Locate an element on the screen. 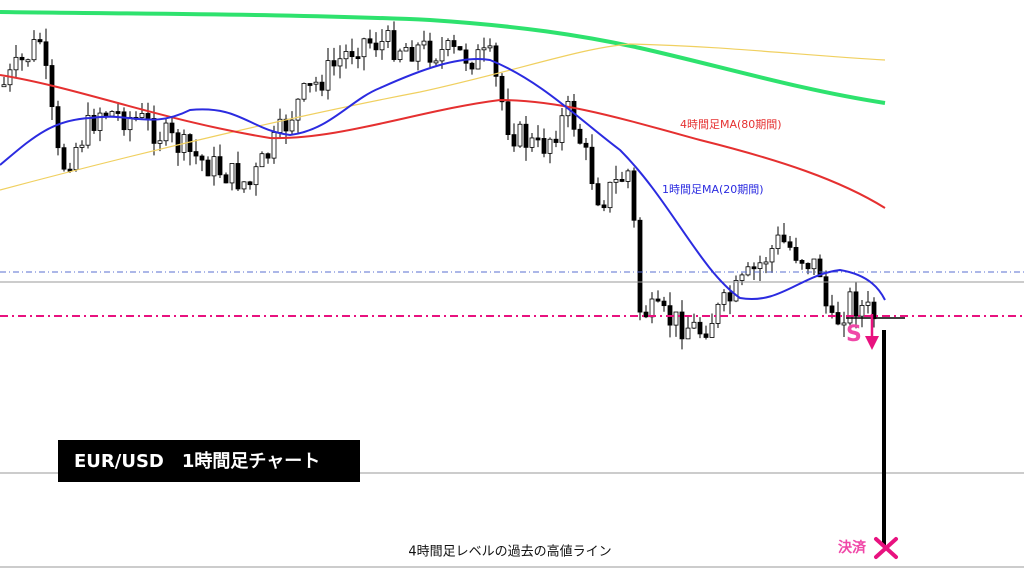 The height and width of the screenshot is (576, 1024). exit-mark is located at coordinates (886, 548).